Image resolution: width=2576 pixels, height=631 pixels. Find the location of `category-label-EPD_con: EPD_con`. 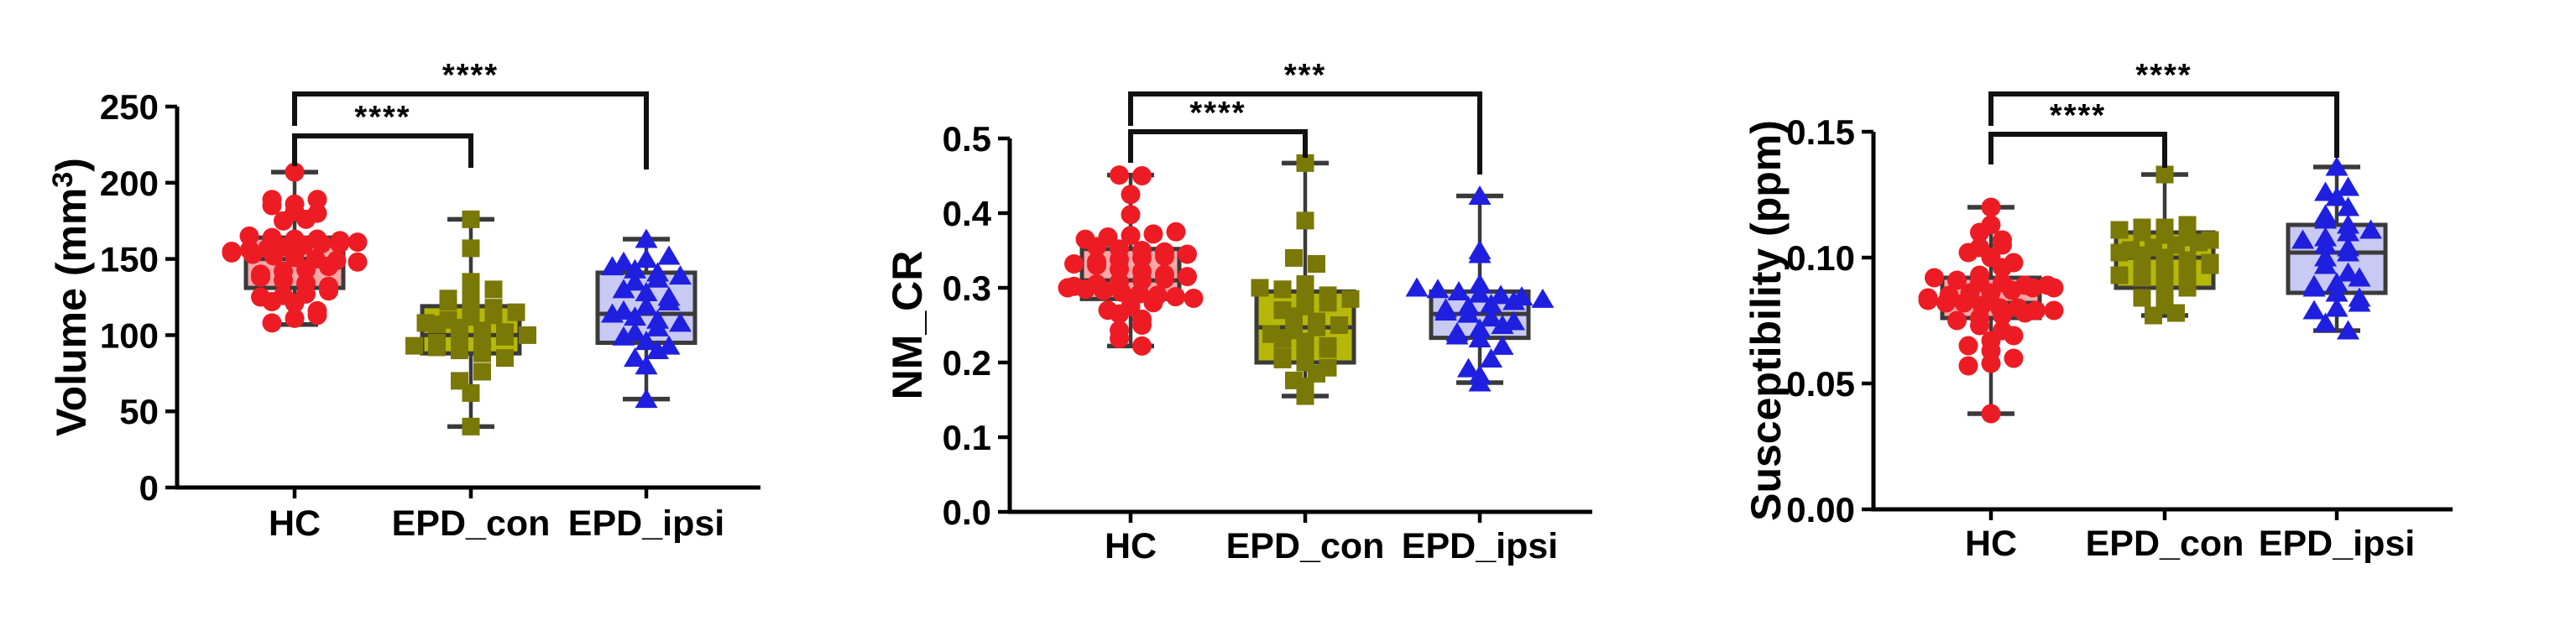

category-label-EPD_con: EPD_con is located at coordinates (1305, 546).